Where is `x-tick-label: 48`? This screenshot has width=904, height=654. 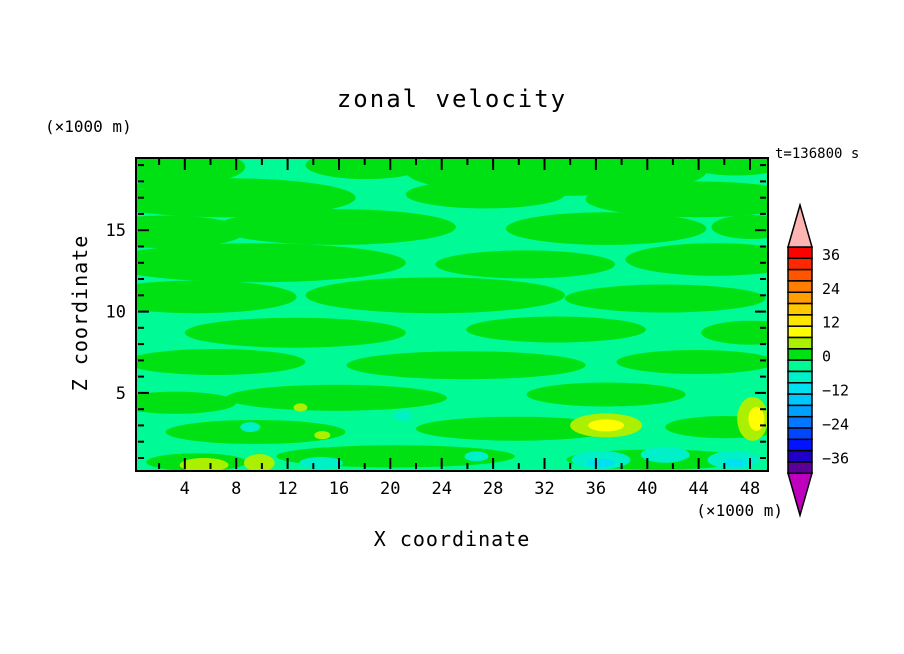 x-tick-label: 48 is located at coordinates (750, 489).